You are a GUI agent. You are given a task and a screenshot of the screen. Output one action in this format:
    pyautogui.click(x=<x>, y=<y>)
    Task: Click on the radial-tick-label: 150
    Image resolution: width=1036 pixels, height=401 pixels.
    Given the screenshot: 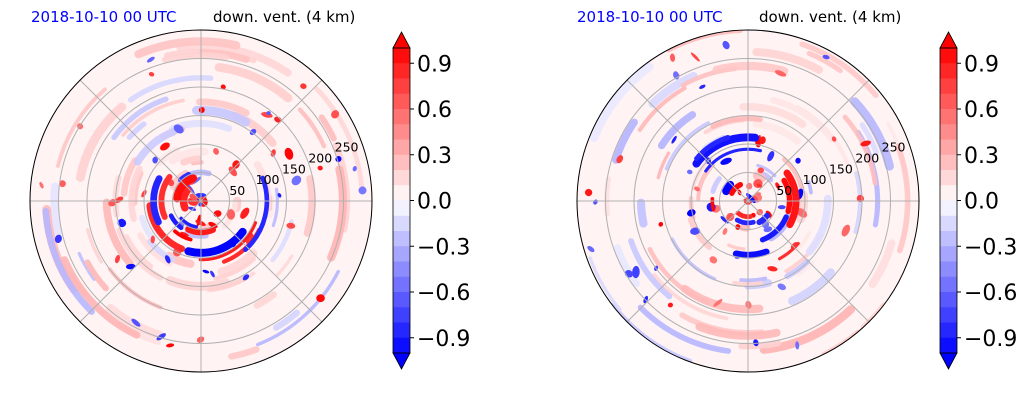 What is the action you would take?
    pyautogui.click(x=294, y=168)
    